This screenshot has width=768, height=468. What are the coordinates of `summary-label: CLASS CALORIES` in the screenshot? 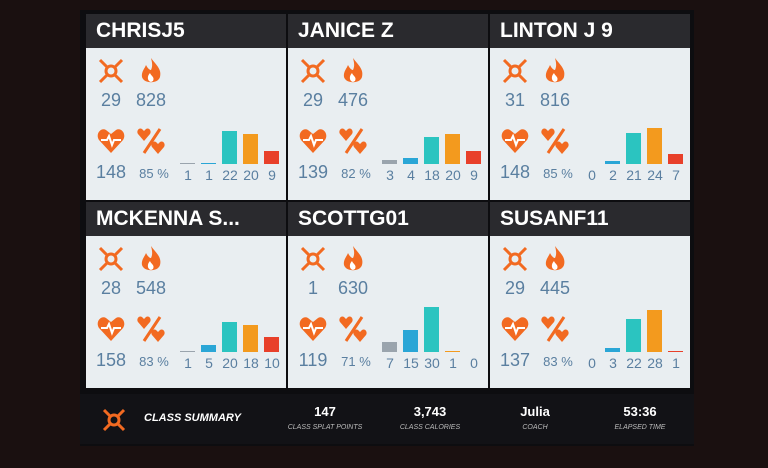 It's located at (430, 427).